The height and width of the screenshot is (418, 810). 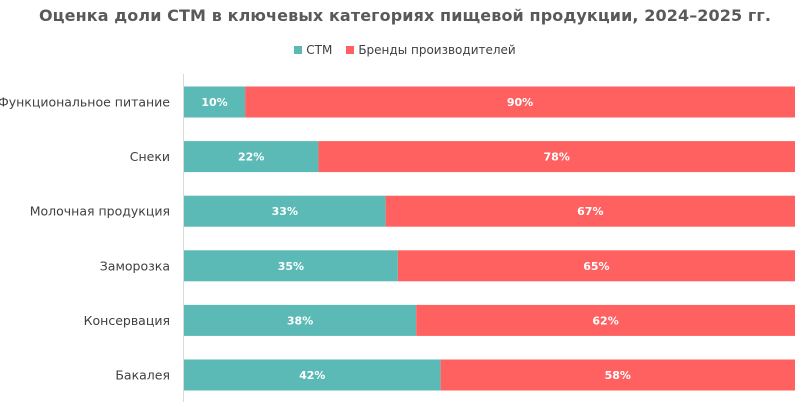 What do you see at coordinates (437, 50) in the screenshot?
I see `legend-label-brands: Бренды производителей` at bounding box center [437, 50].